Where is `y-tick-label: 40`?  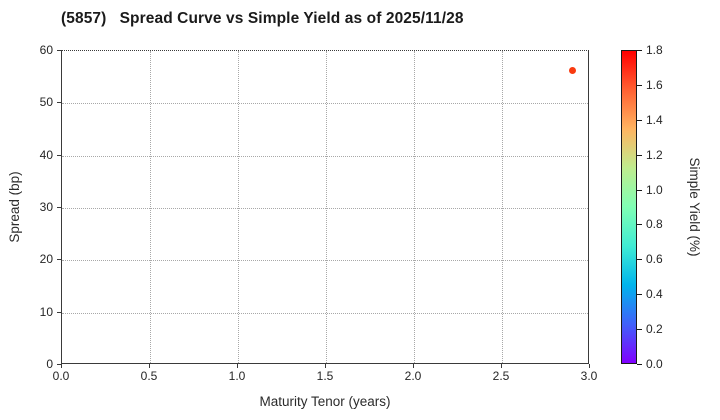 y-tick-label: 40 is located at coordinates (46, 154).